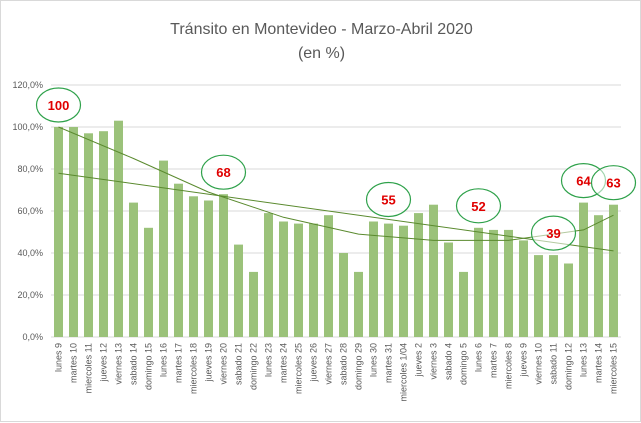 The image size is (641, 423). What do you see at coordinates (239, 364) in the screenshot?
I see `x-tick-label: sabado 21` at bounding box center [239, 364].